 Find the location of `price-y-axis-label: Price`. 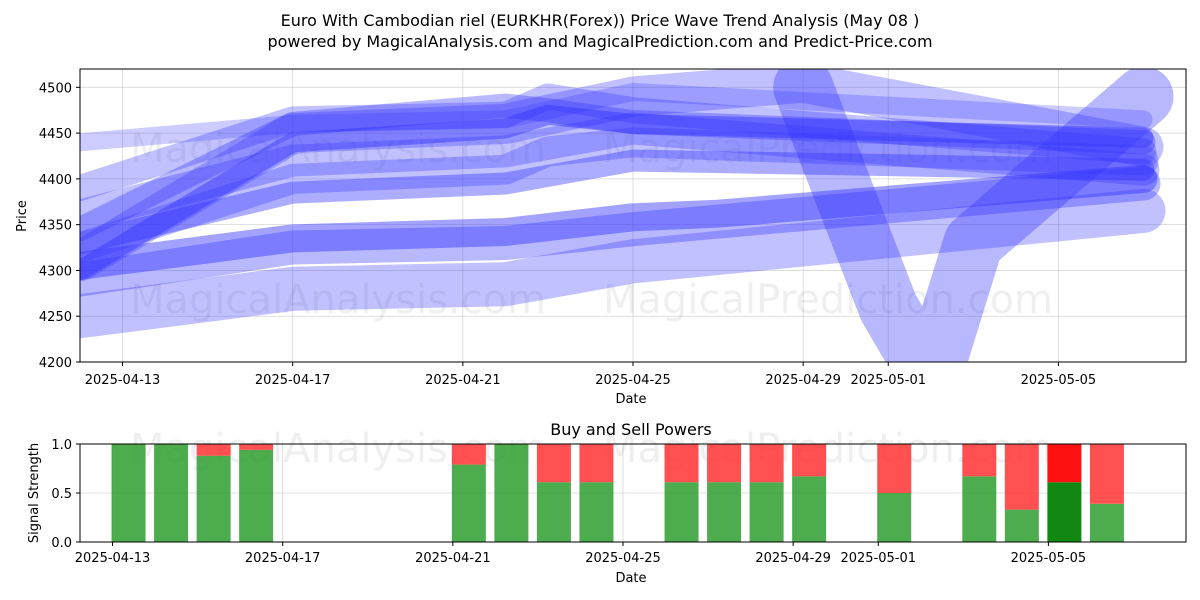

price-y-axis-label: Price is located at coordinates (22, 216).